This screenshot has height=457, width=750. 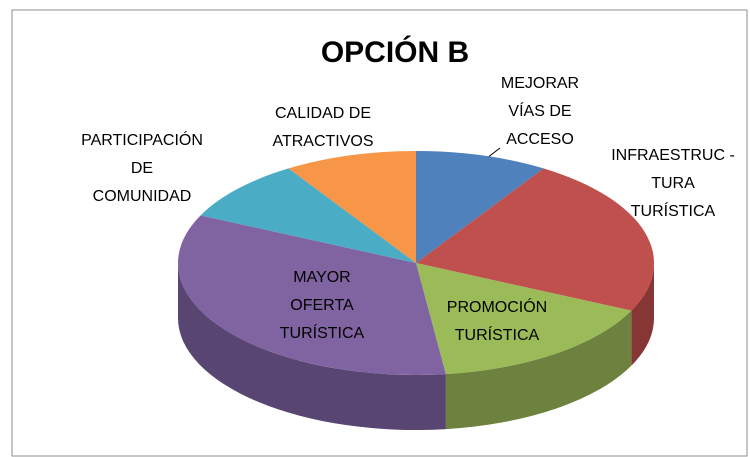 I want to click on slice-label: MAYOR OFERTA TURÍSTICA, so click(x=322, y=305).